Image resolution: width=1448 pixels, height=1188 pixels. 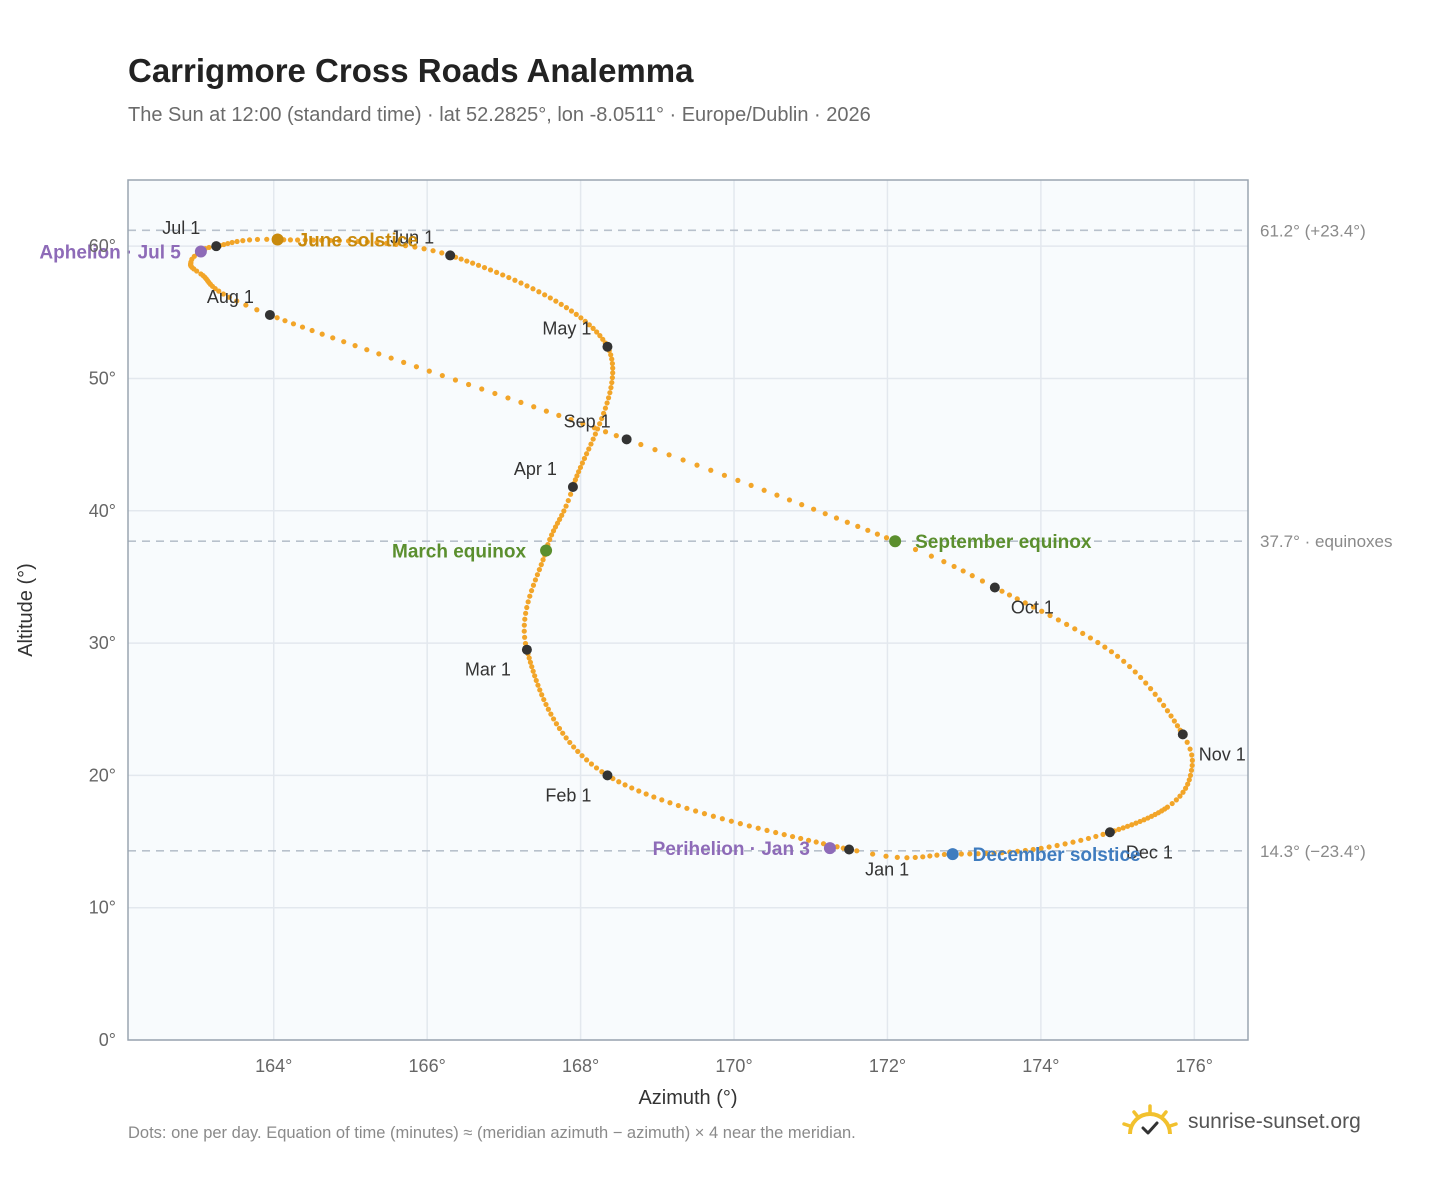 I want to click on x-tick-label: 174°, so click(x=1040, y=1066).